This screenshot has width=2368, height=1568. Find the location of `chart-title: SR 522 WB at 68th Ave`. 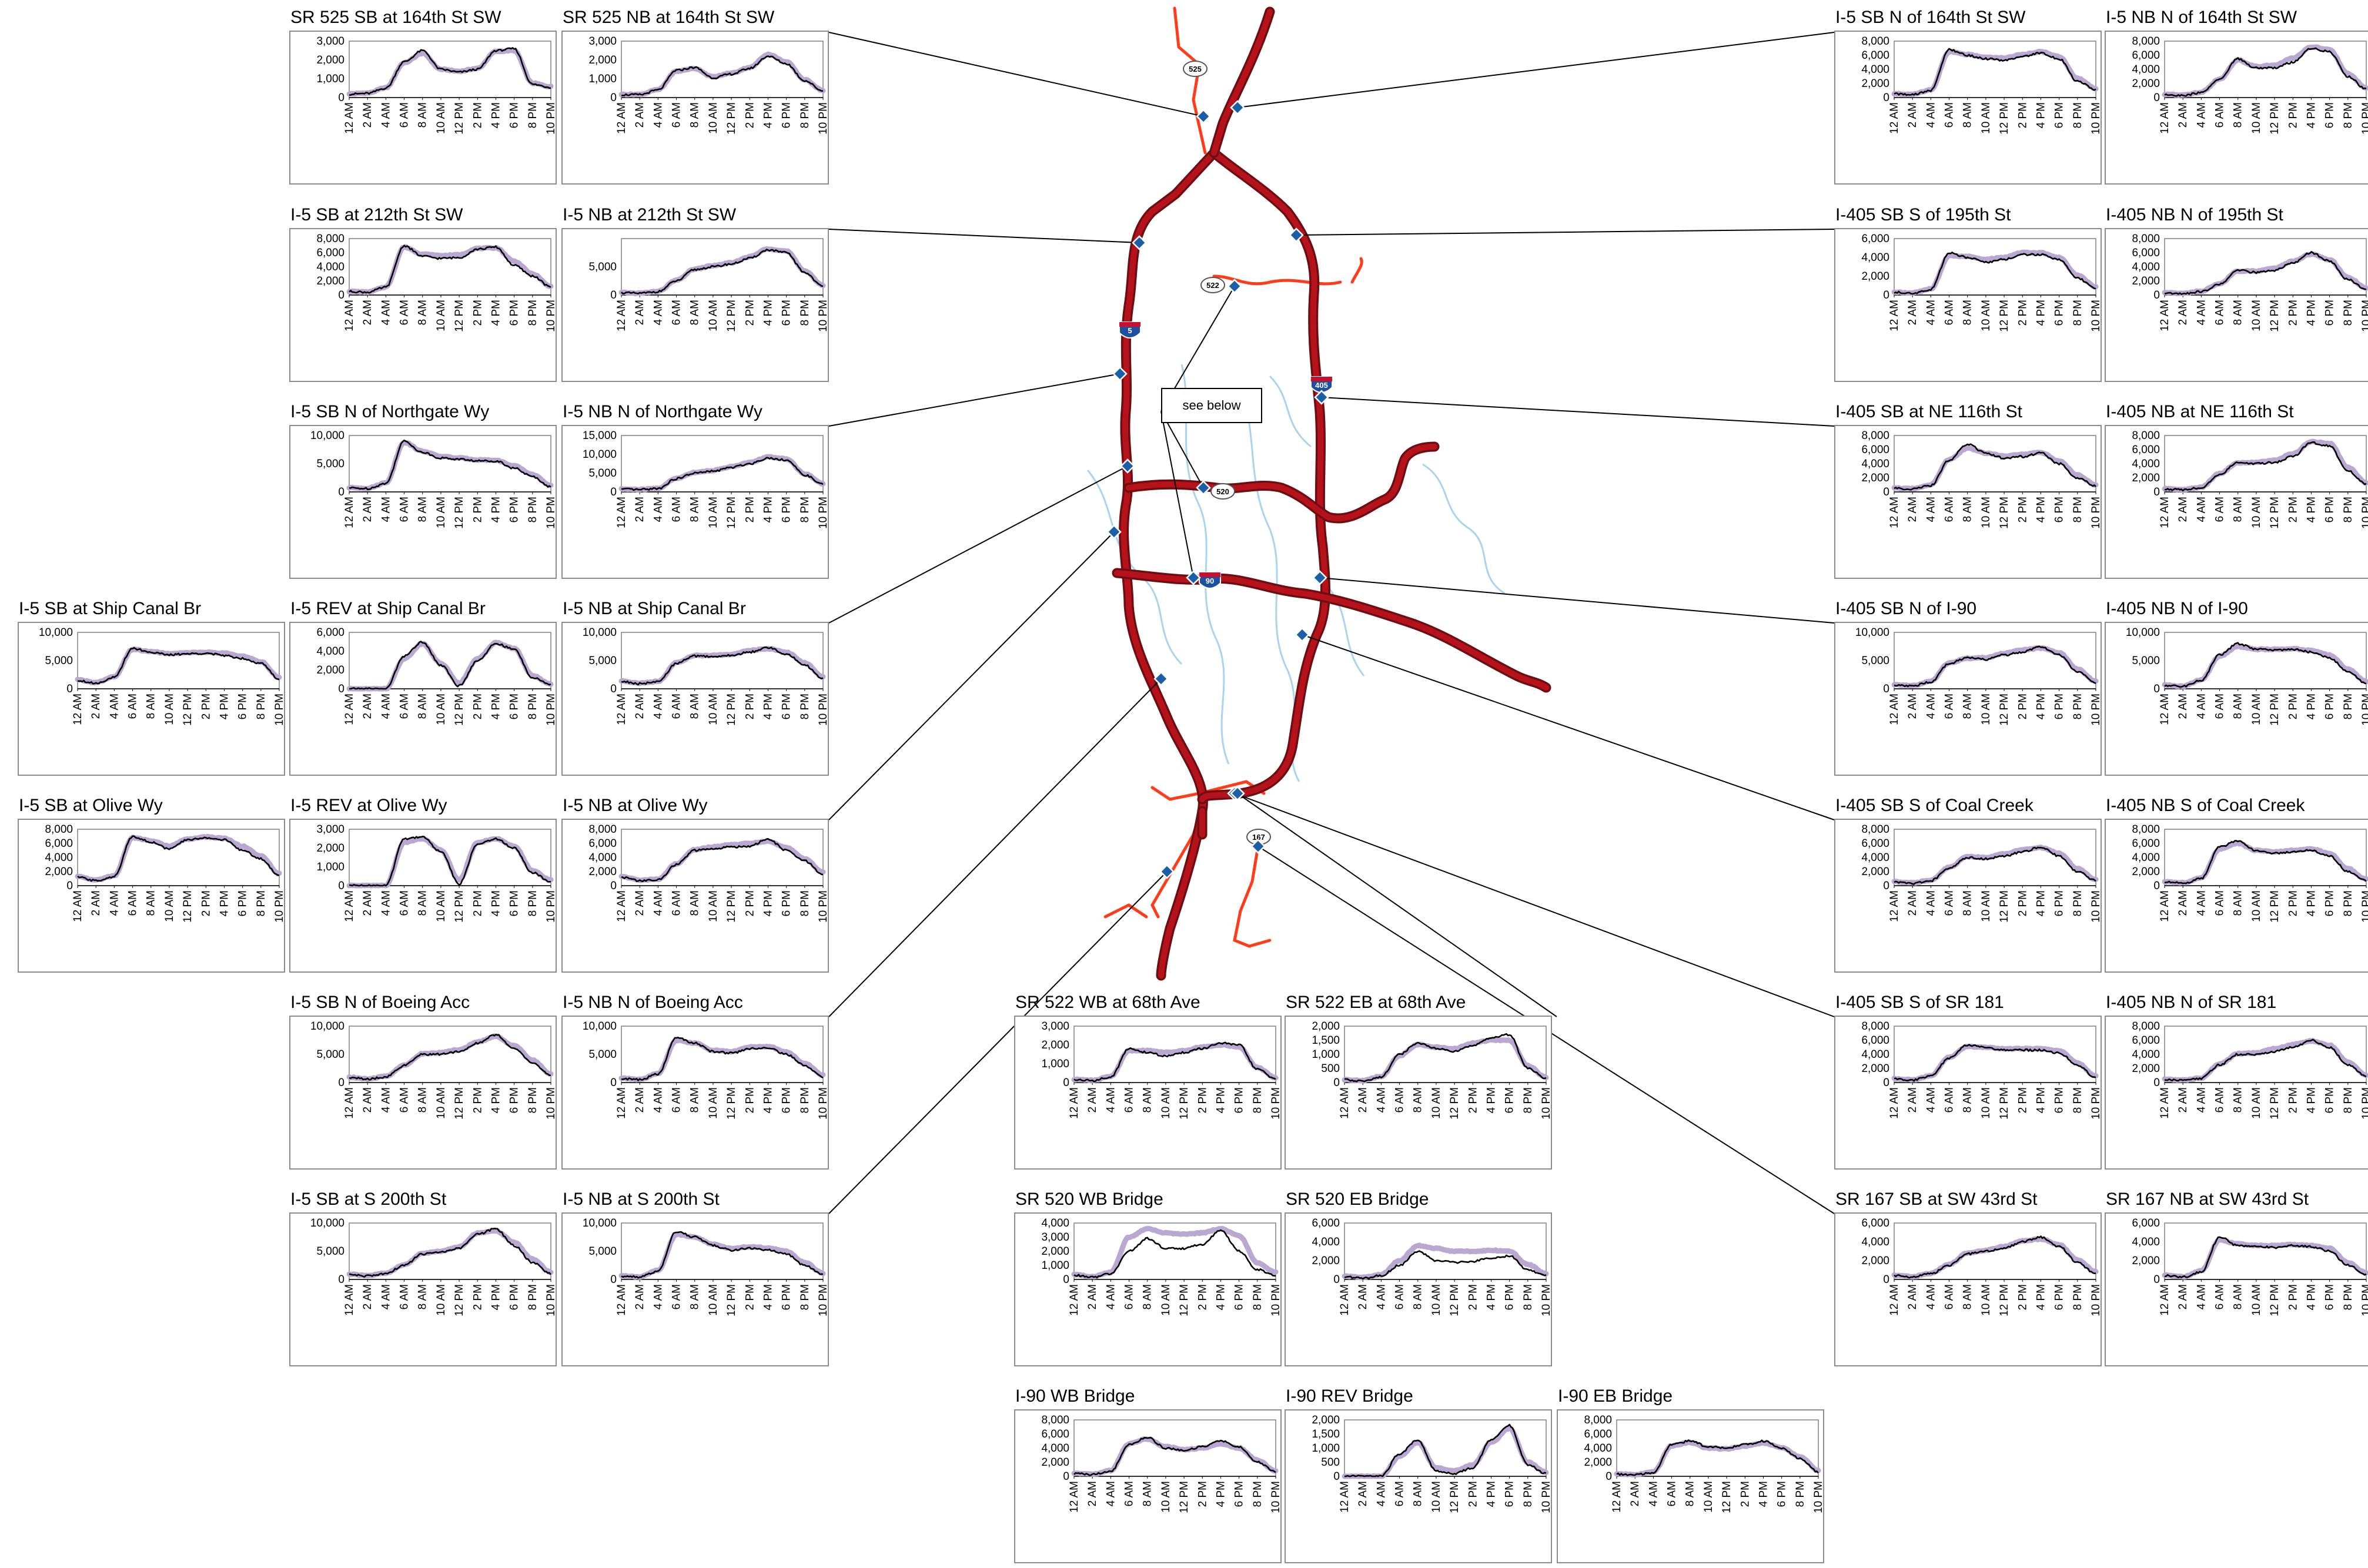

chart-title: SR 522 WB at 68th Ave is located at coordinates (1107, 1002).